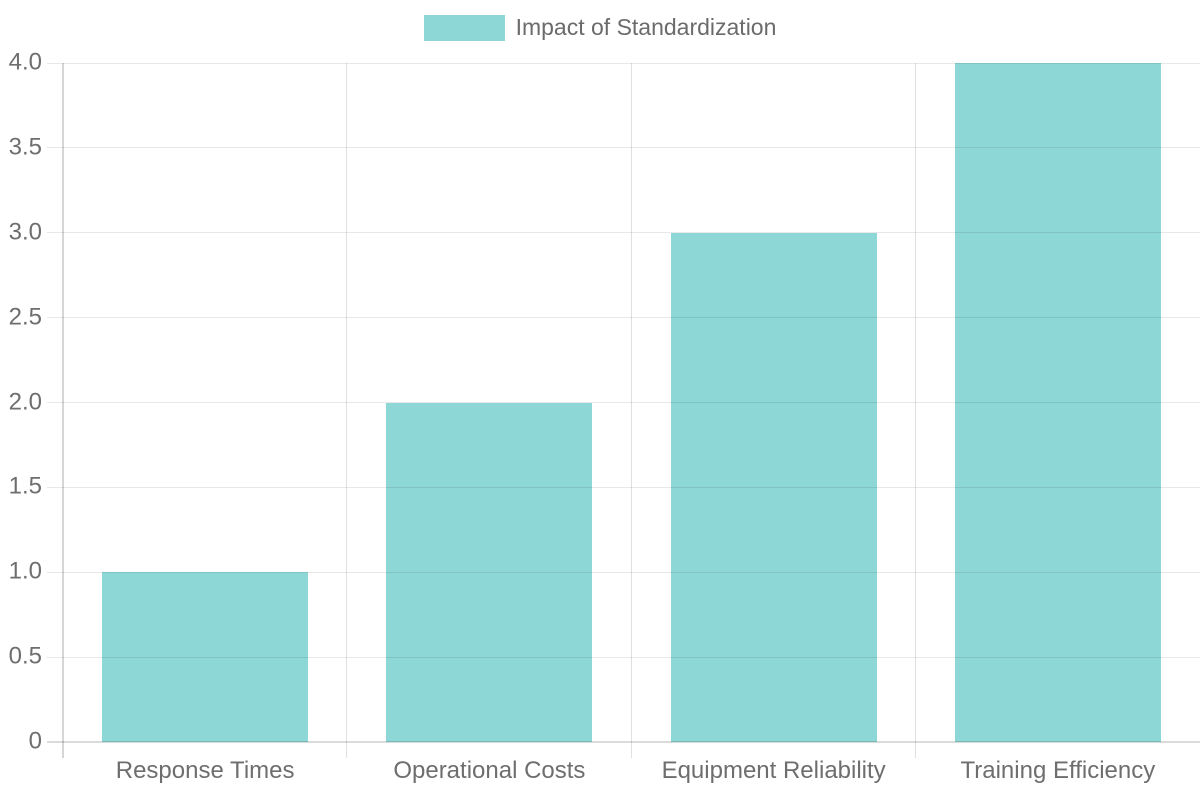  Describe the element at coordinates (25, 62) in the screenshot. I see `y-tick-label-8: 4.0` at that location.